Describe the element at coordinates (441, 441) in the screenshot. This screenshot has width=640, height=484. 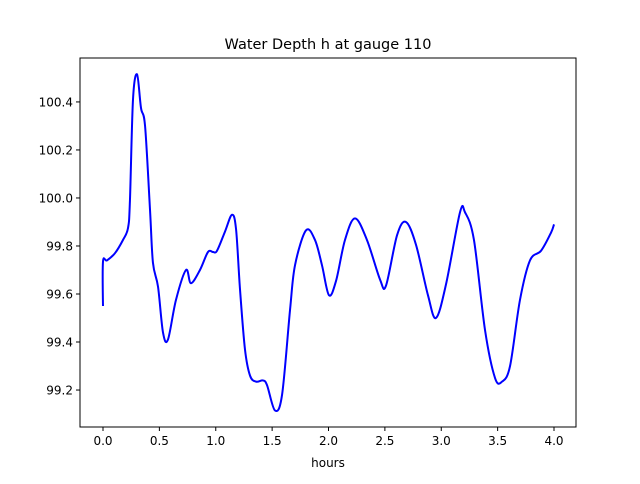
I see `x-tick-label: 3.0` at that location.